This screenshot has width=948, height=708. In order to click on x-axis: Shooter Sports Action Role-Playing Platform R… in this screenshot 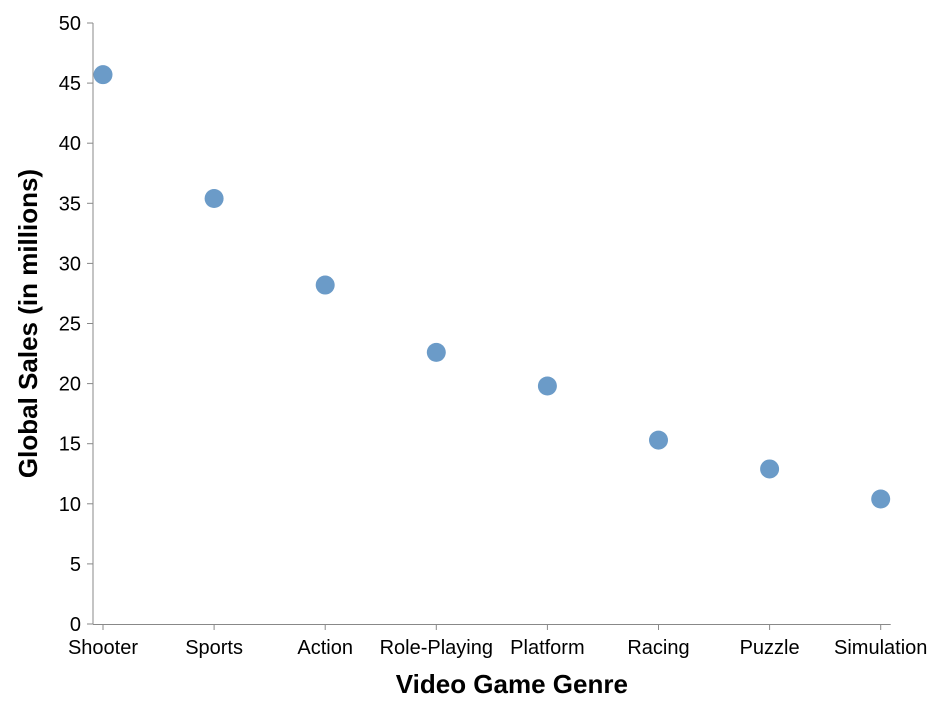, I will do `click(497, 641)`.